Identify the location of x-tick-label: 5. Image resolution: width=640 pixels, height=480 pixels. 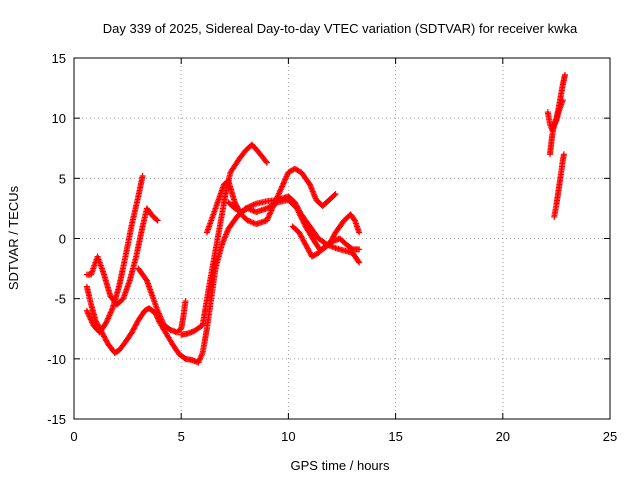
(181, 436).